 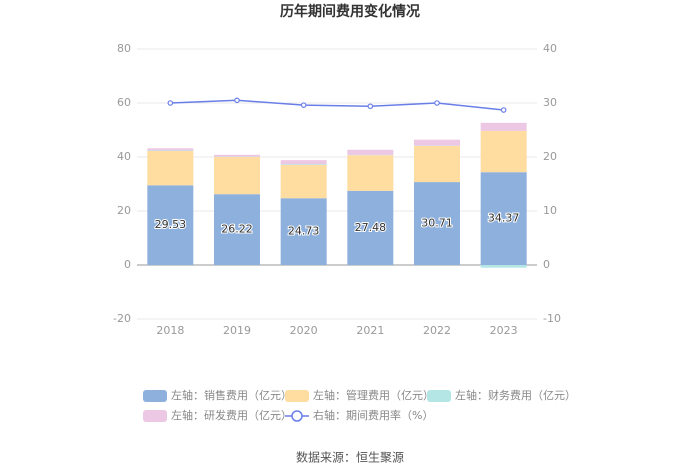 What do you see at coordinates (124, 102) in the screenshot?
I see `y-tick-label: 60` at bounding box center [124, 102].